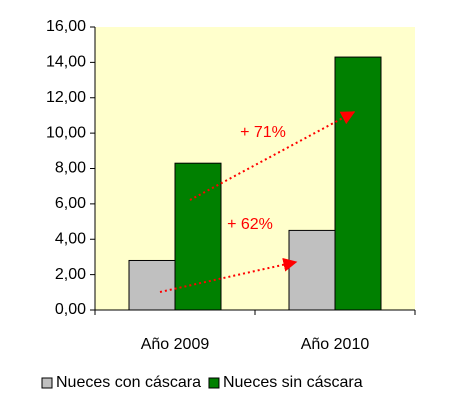 The image size is (470, 408). Describe the element at coordinates (175, 344) in the screenshot. I see `x-tick-label: Año 2009` at that location.